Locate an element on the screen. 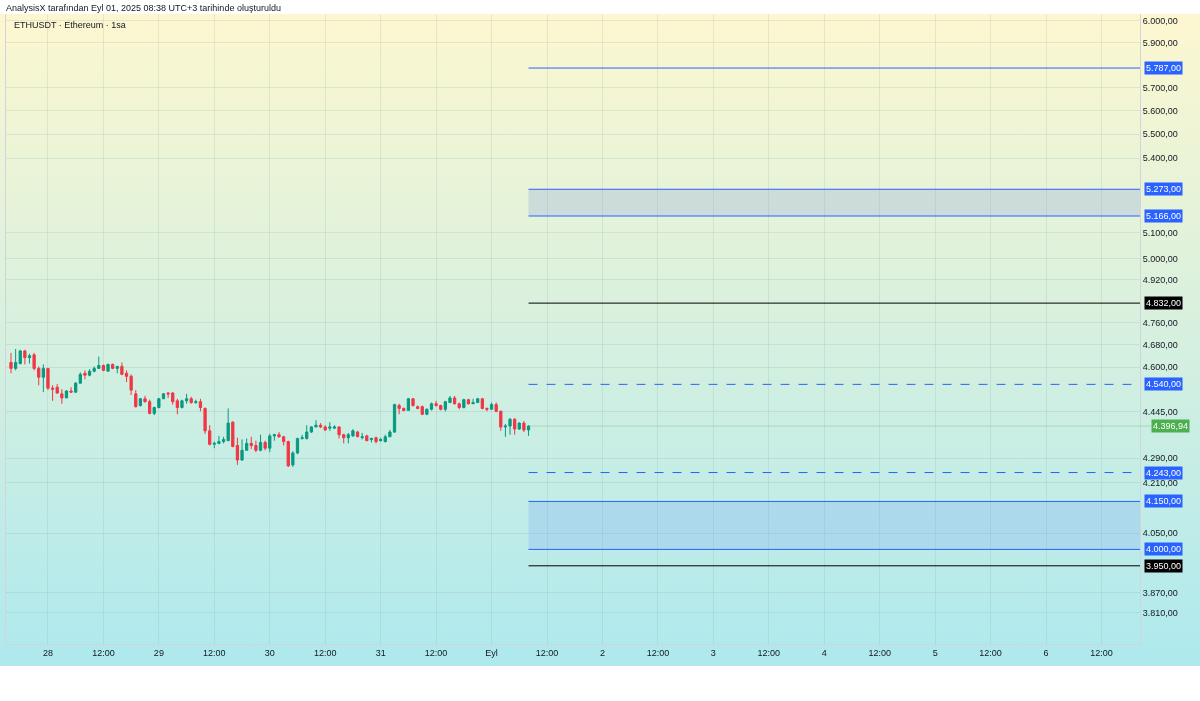 The width and height of the screenshot is (1200, 701). x-tick-label: 31 is located at coordinates (380, 652).